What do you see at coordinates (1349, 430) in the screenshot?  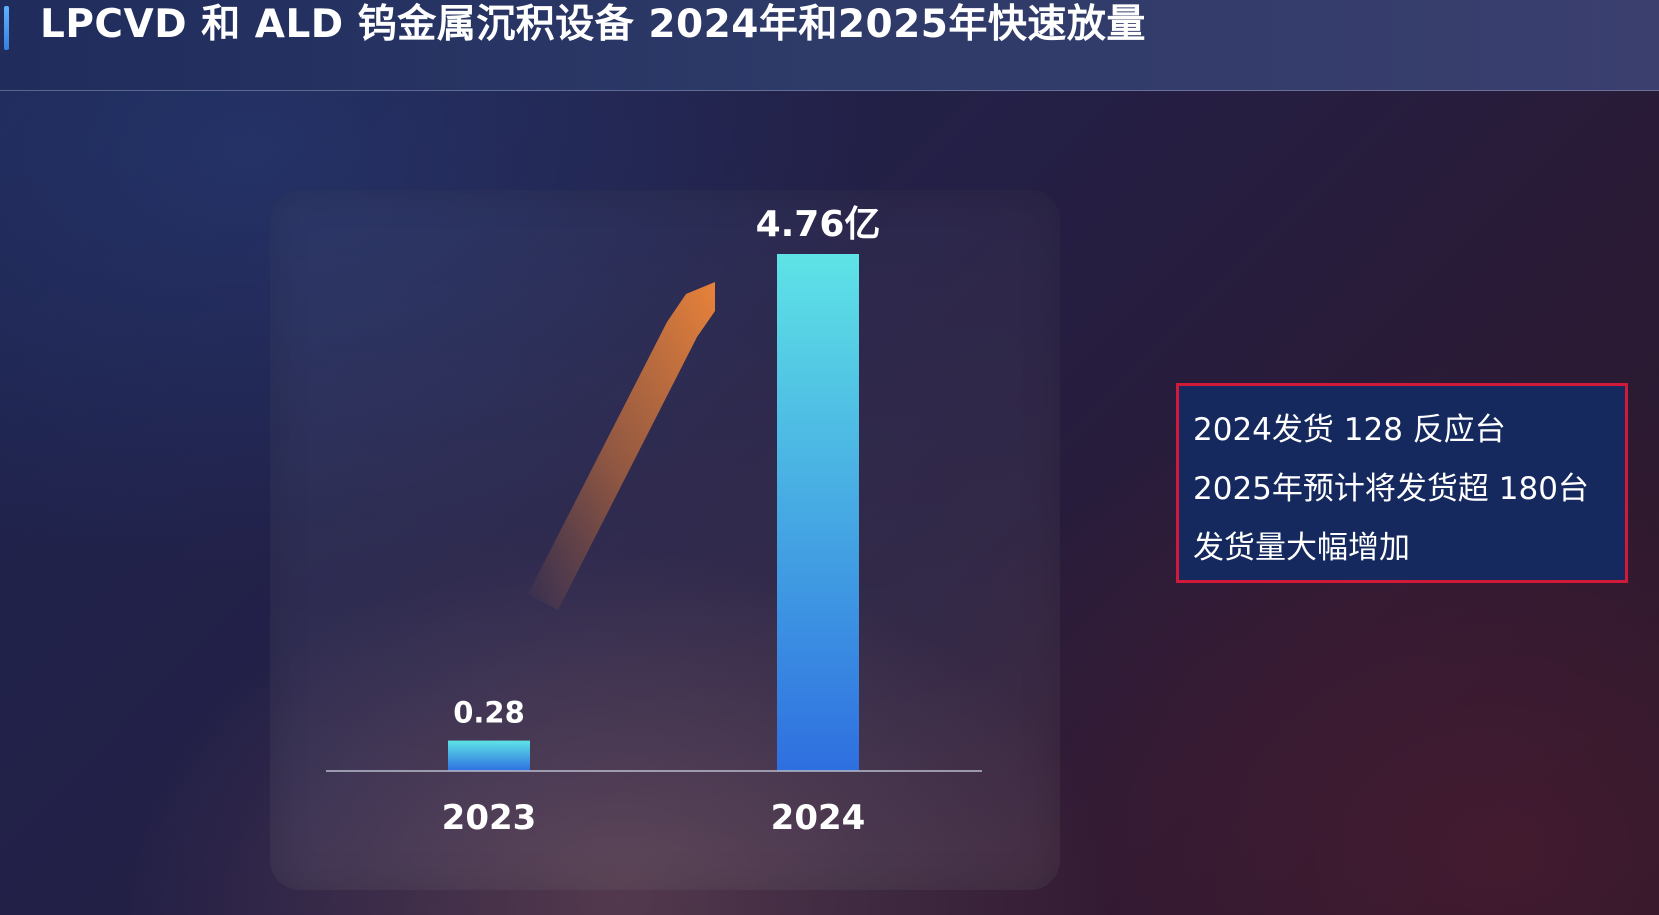 I see `info-line-2024-shipments: 2024发货 128 反应台` at bounding box center [1349, 430].